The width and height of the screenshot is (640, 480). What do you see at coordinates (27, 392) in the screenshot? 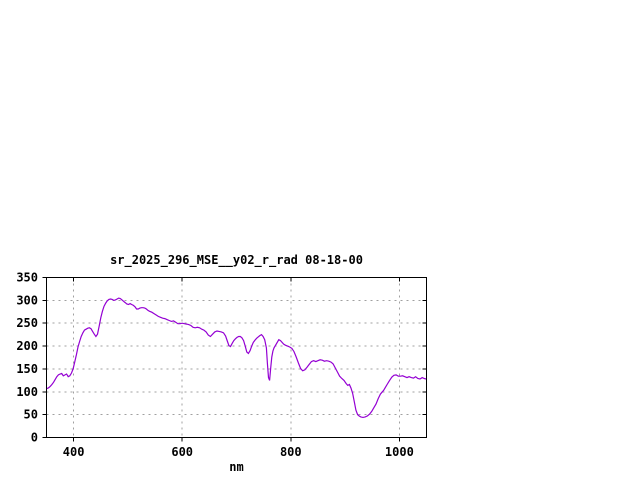
I see `y-tick-label: 100` at bounding box center [27, 392].